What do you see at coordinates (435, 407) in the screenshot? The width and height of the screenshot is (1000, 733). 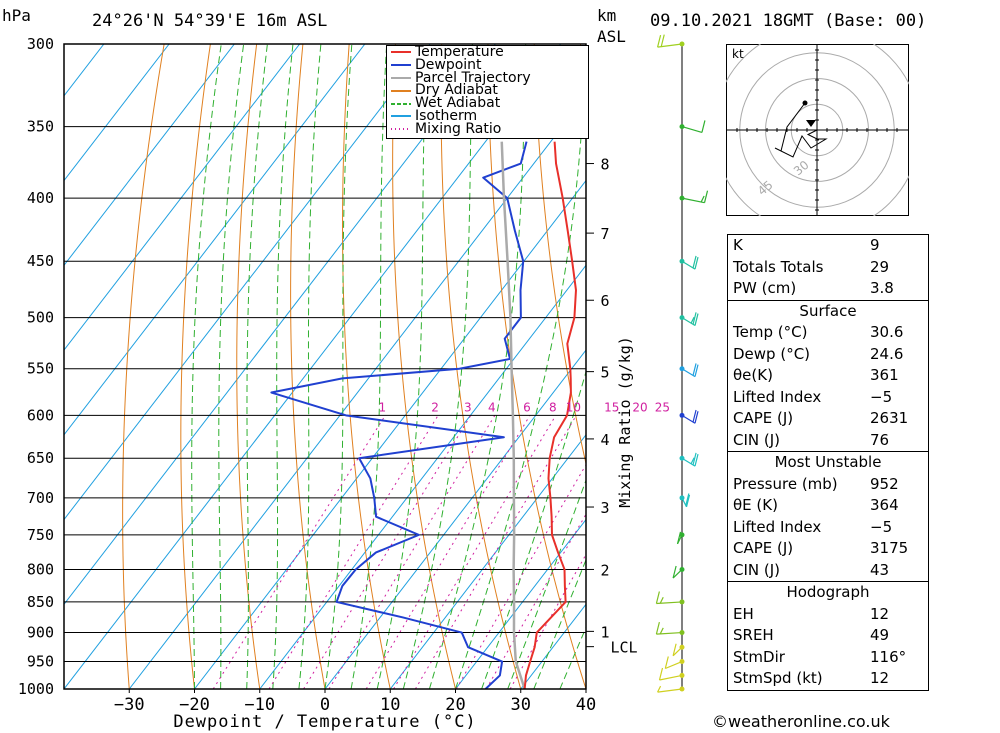 I see `mixing-ratio-label: 2` at bounding box center [435, 407].